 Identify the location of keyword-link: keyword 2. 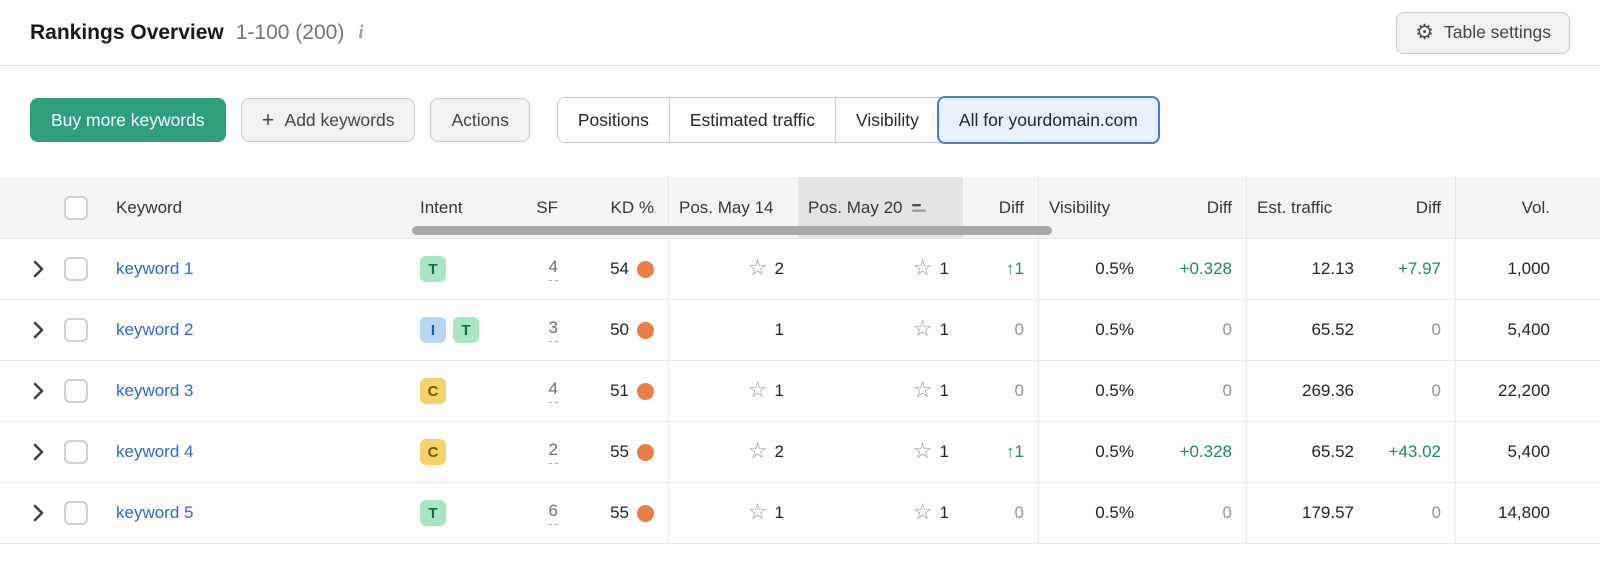
(155, 329).